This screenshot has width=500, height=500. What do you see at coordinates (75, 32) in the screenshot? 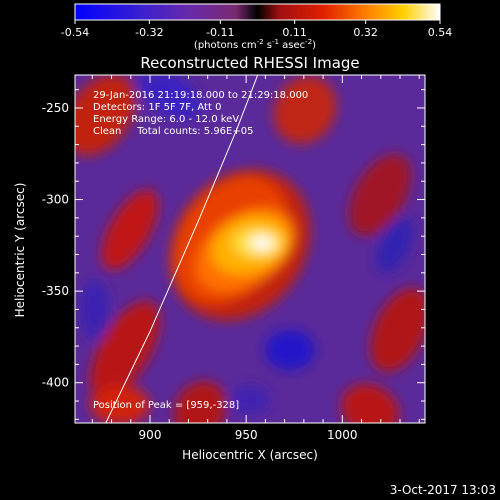
I see `colorbar-tick-label: -0.54` at bounding box center [75, 32].